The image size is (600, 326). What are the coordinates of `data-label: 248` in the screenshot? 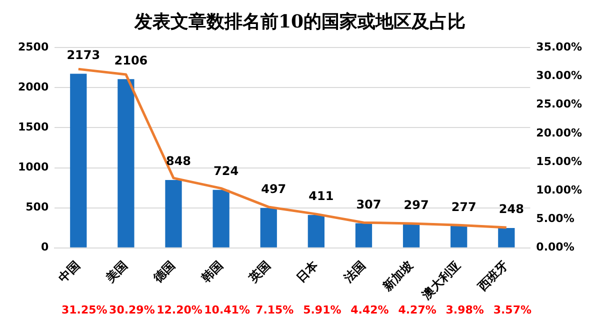 It's located at (511, 209).